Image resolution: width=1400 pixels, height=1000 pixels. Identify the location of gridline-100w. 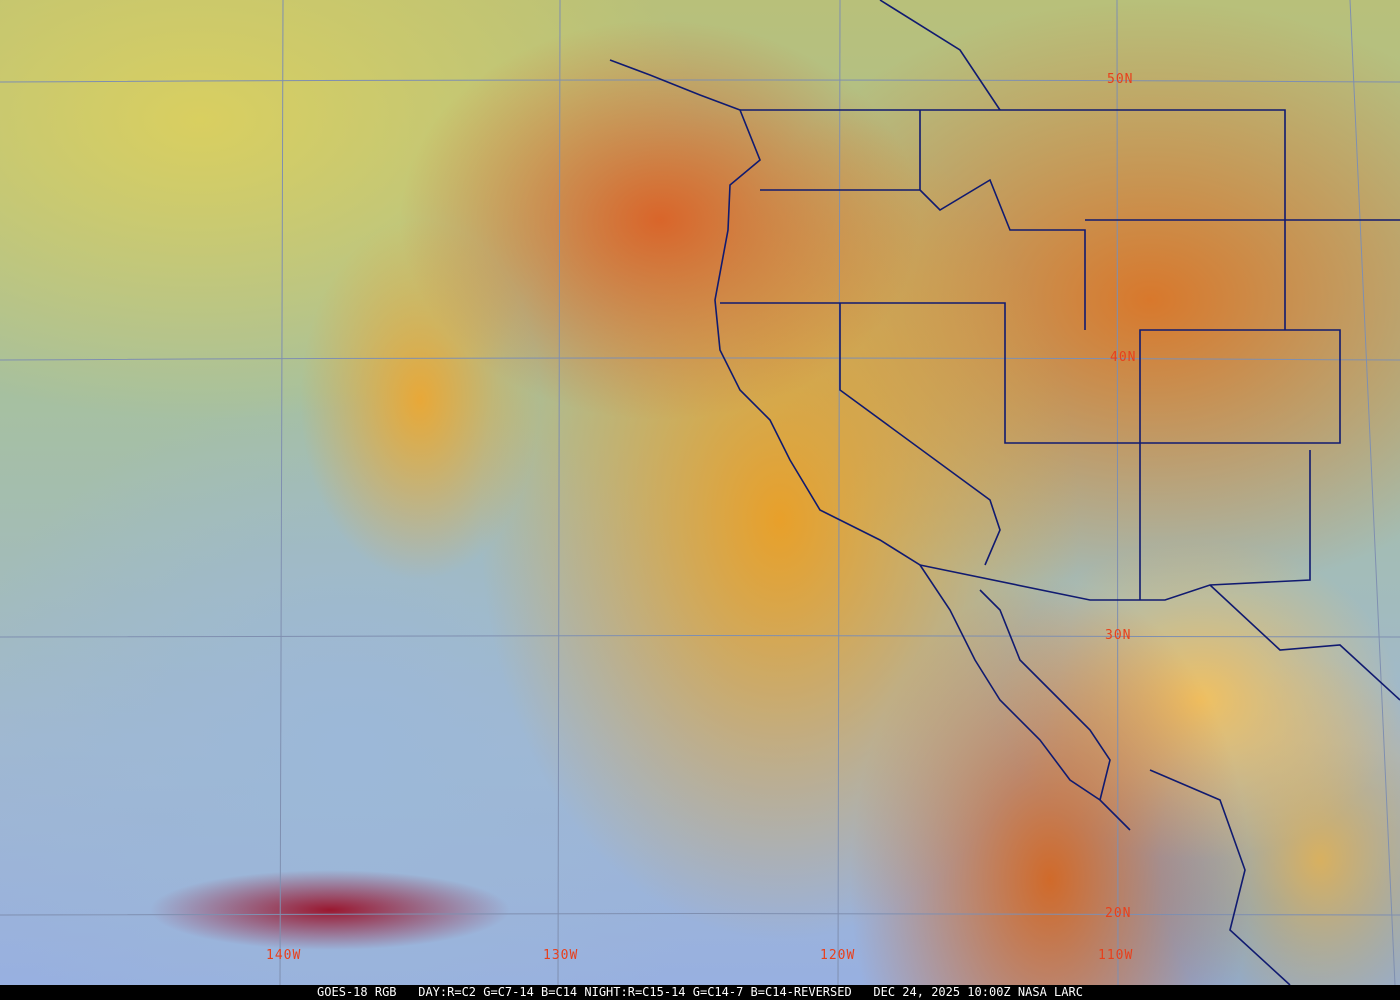
(1372, 492).